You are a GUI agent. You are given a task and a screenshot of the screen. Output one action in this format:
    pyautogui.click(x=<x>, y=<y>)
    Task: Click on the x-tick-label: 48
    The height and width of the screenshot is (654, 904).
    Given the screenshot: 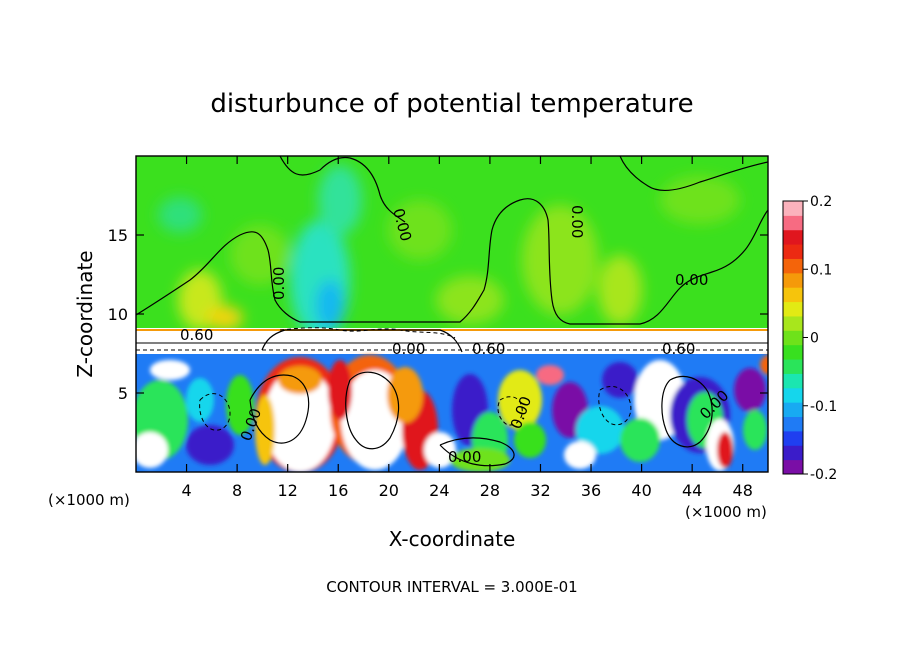 What is the action you would take?
    pyautogui.click(x=743, y=490)
    